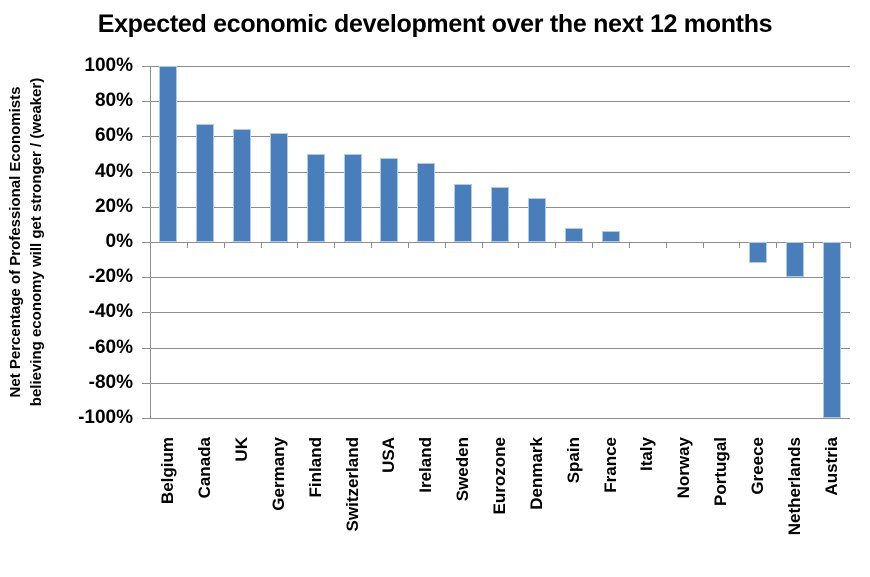 This screenshot has width=870, height=577. What do you see at coordinates (316, 198) in the screenshot?
I see `bar-finland` at bounding box center [316, 198].